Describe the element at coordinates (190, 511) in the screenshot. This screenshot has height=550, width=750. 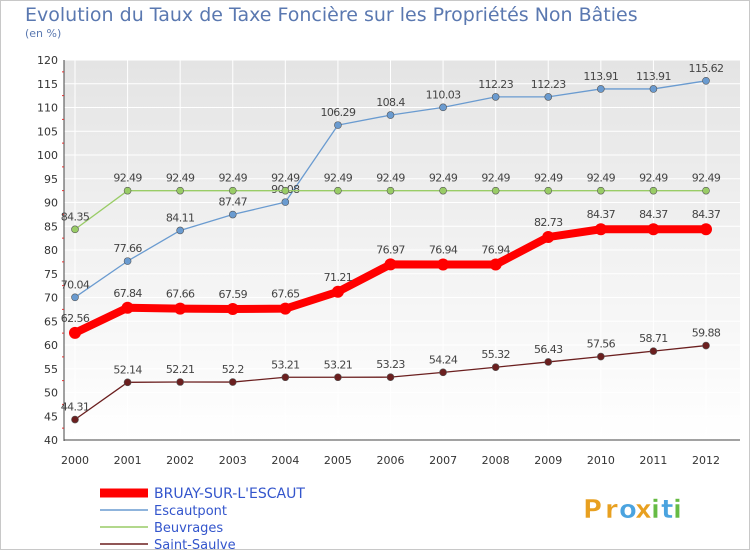
I see `legend-label: Escautpont` at that location.